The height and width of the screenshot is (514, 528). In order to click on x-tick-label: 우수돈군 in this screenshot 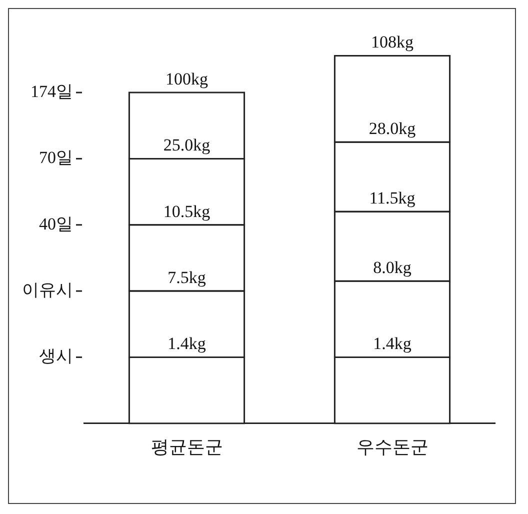, I will do `click(392, 446)`.